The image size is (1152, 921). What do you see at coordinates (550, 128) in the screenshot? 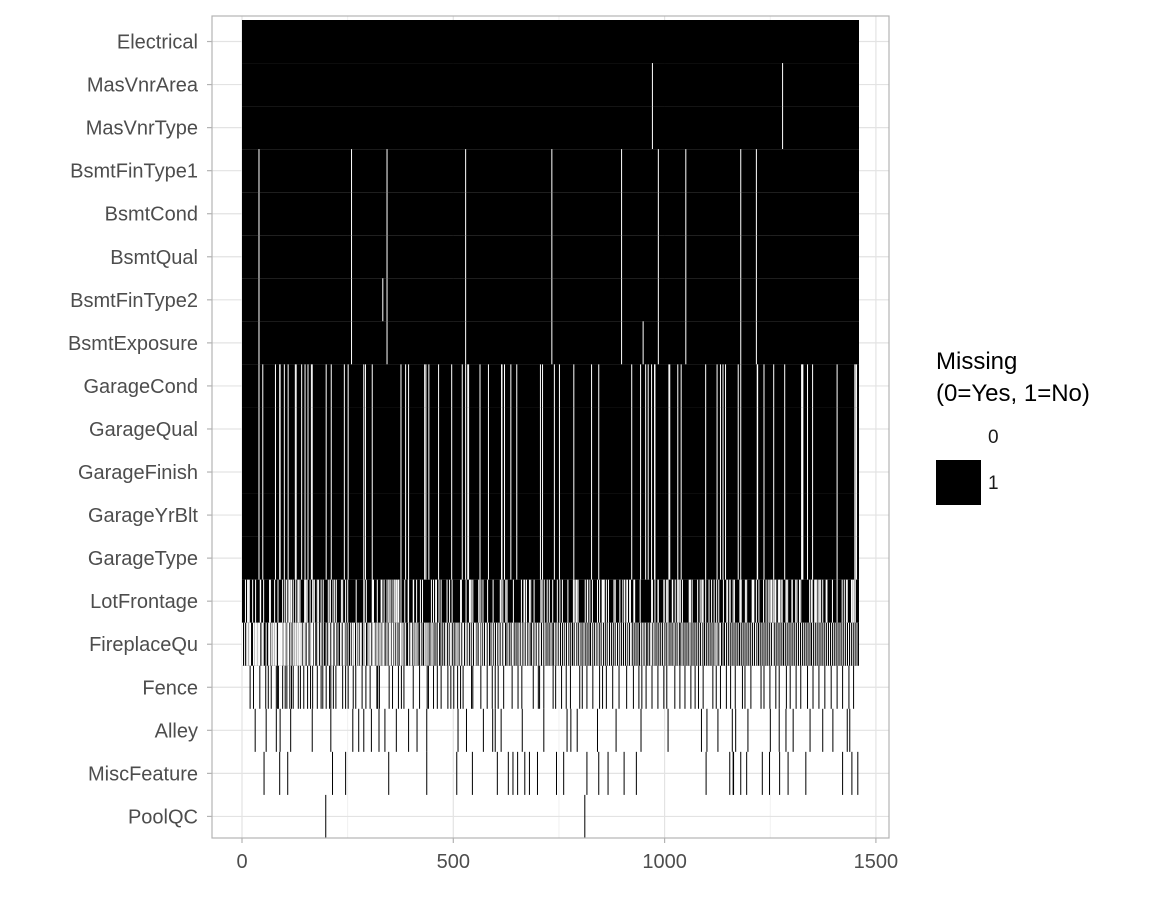
I see `row-fill-masvnrtype` at bounding box center [550, 128].